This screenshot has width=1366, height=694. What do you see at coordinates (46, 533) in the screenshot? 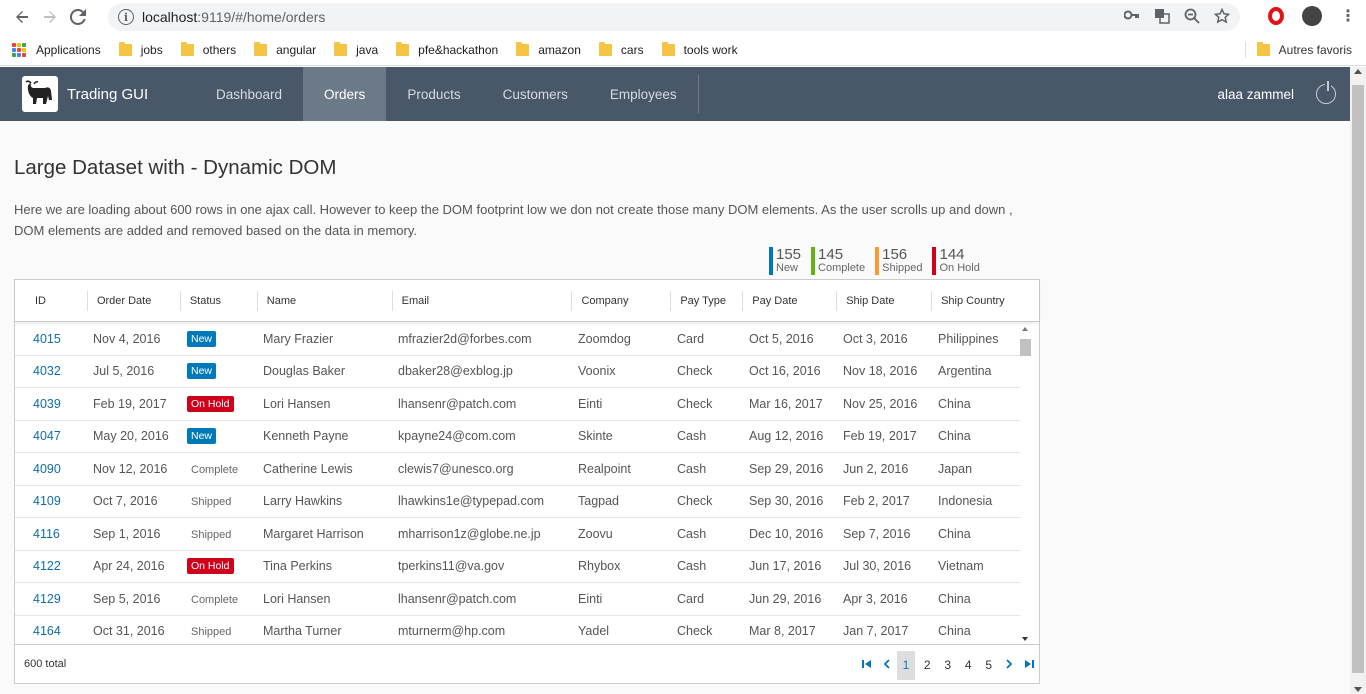
I see `order-id-link: 4116` at bounding box center [46, 533].